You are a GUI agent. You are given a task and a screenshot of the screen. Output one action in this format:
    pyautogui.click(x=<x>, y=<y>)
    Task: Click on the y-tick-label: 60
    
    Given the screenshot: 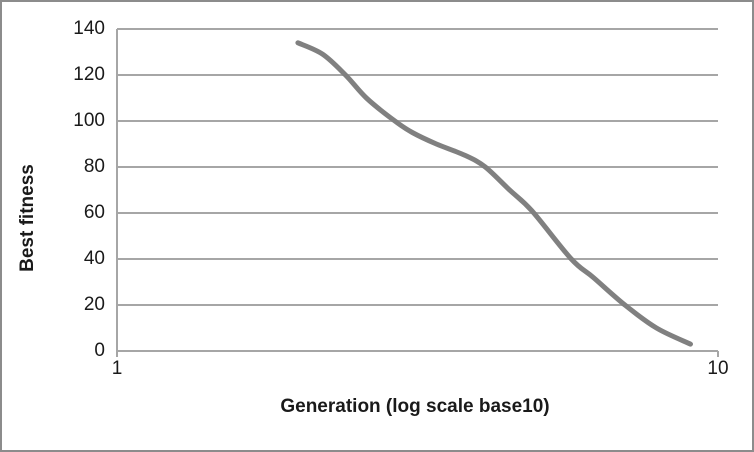 What is the action you would take?
    pyautogui.click(x=94, y=212)
    